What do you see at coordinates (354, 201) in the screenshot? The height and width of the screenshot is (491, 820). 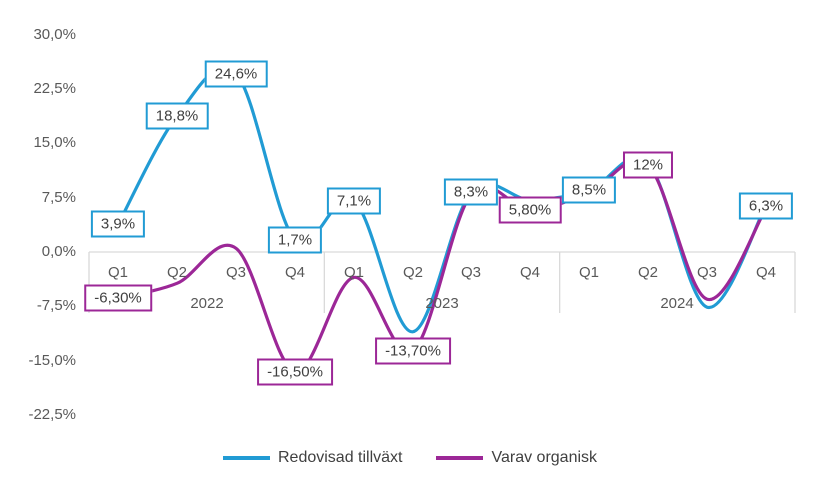 I see `data-label: 7,1%` at bounding box center [354, 201].